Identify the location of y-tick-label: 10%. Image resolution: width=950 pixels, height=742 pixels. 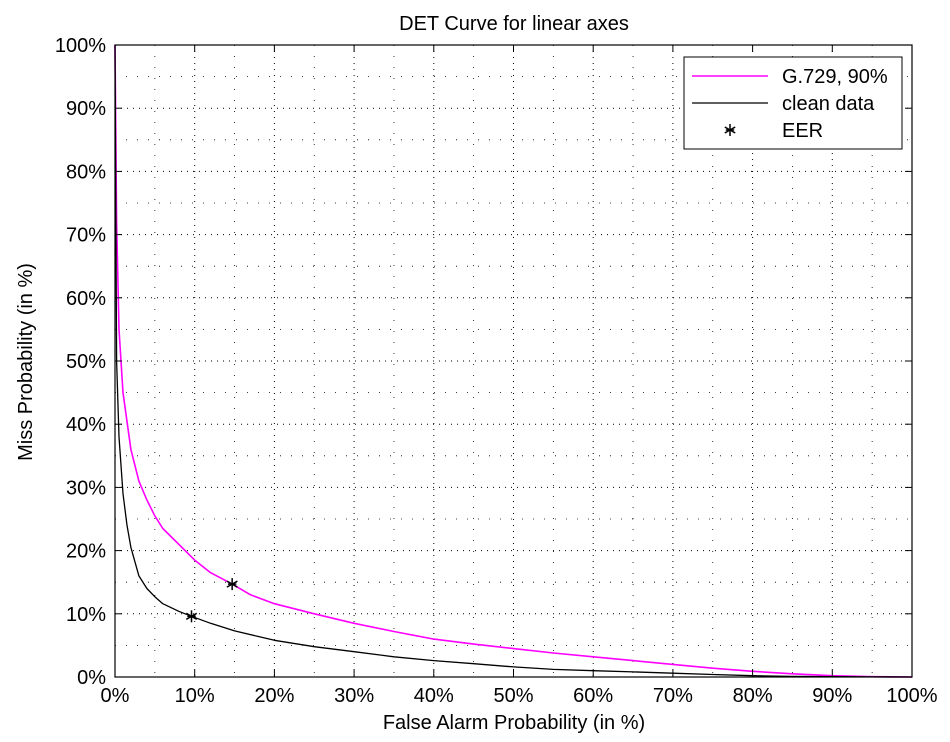
(86, 615).